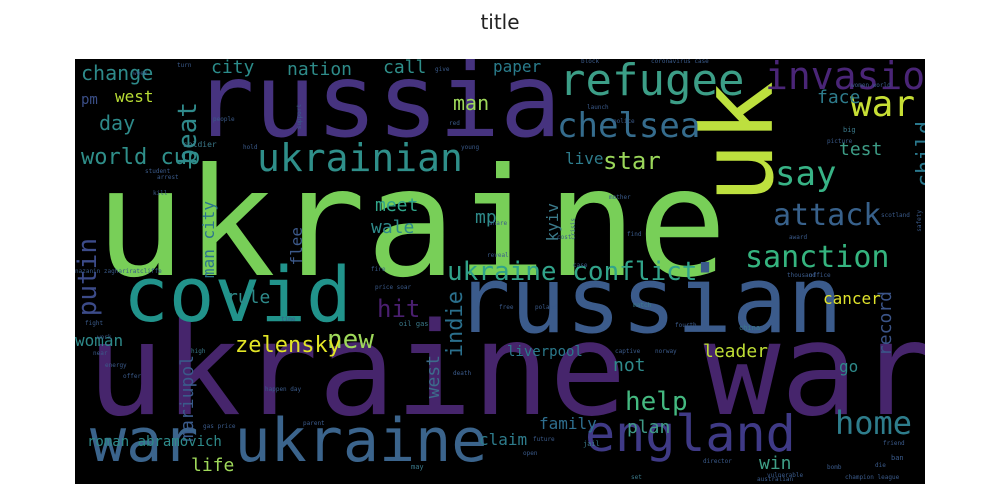 The height and width of the screenshot is (500, 1000). What do you see at coordinates (530, 453) in the screenshot?
I see `cloud-word: open` at bounding box center [530, 453].